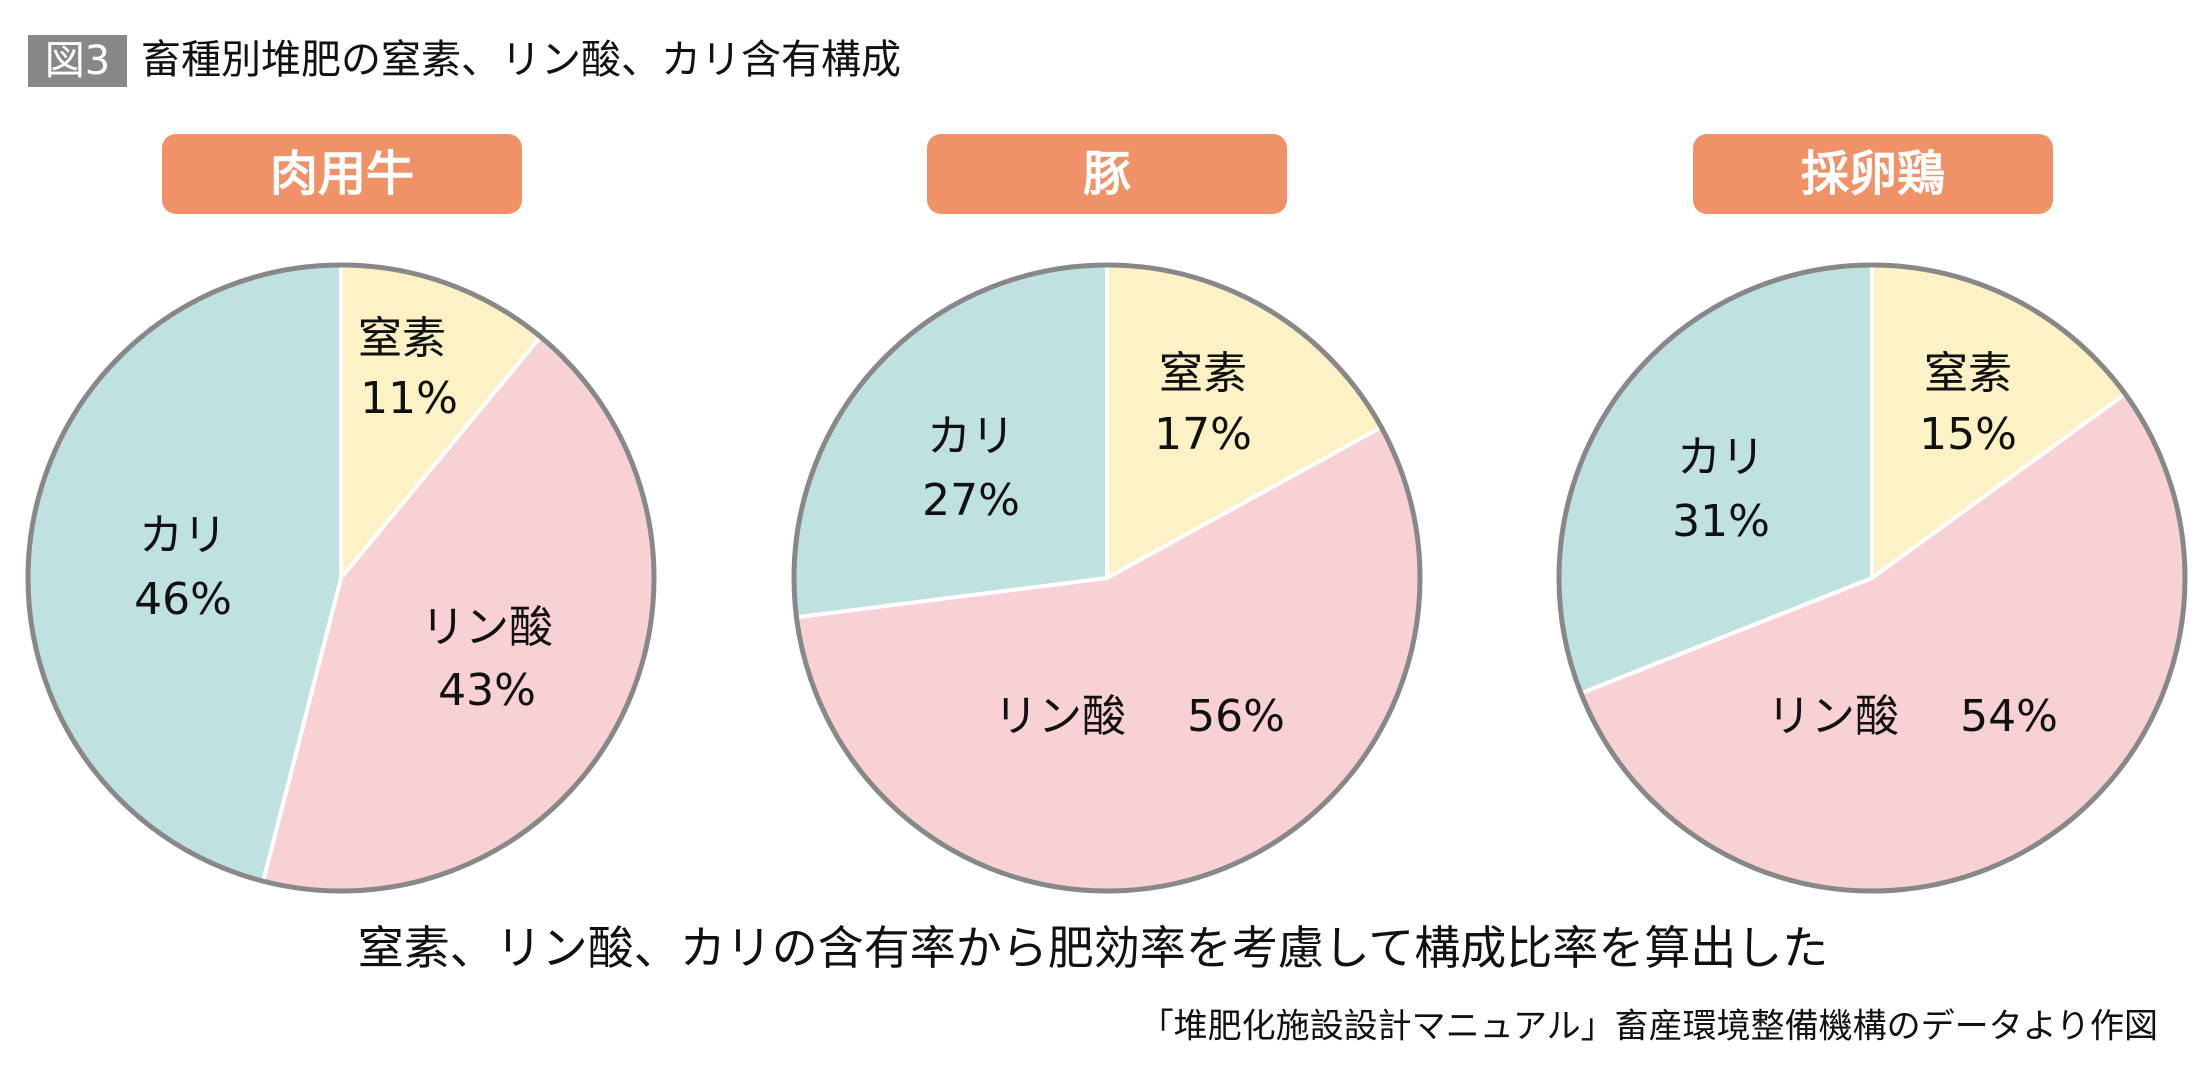 The width and height of the screenshot is (2212, 1072). Describe the element at coordinates (1203, 434) in the screenshot. I see `slice-value-nitrogen: 17%` at that location.